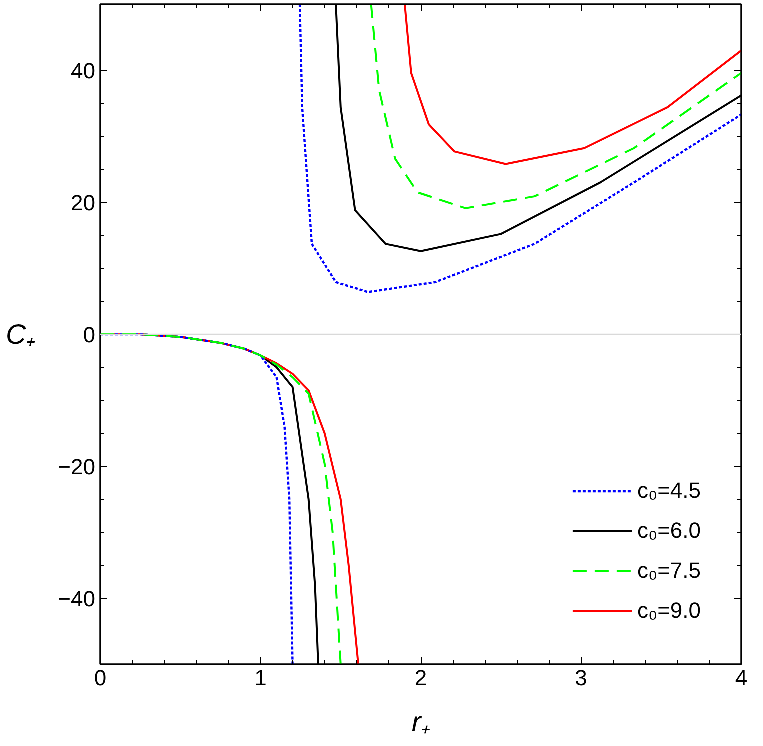 This screenshot has height=746, width=763. Describe the element at coordinates (421, 678) in the screenshot. I see `x-tick-label: 2` at that location.